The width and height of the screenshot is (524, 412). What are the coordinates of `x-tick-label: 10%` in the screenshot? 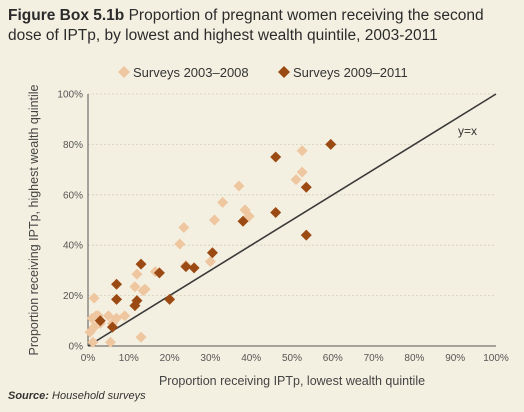 It's located at (129, 358).